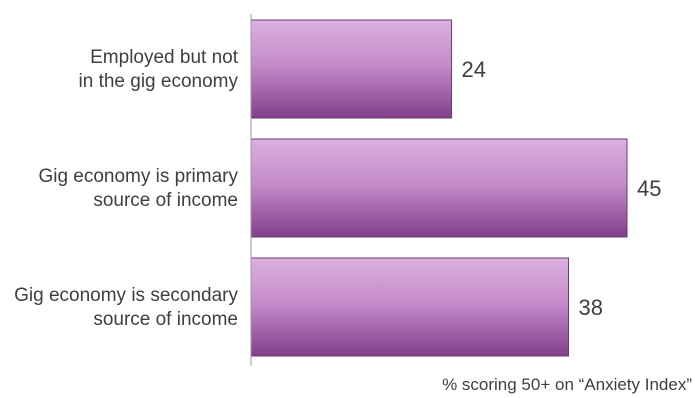 This screenshot has width=695, height=398. Describe the element at coordinates (159, 81) in the screenshot. I see `category-label-line: in the gig economy` at that location.